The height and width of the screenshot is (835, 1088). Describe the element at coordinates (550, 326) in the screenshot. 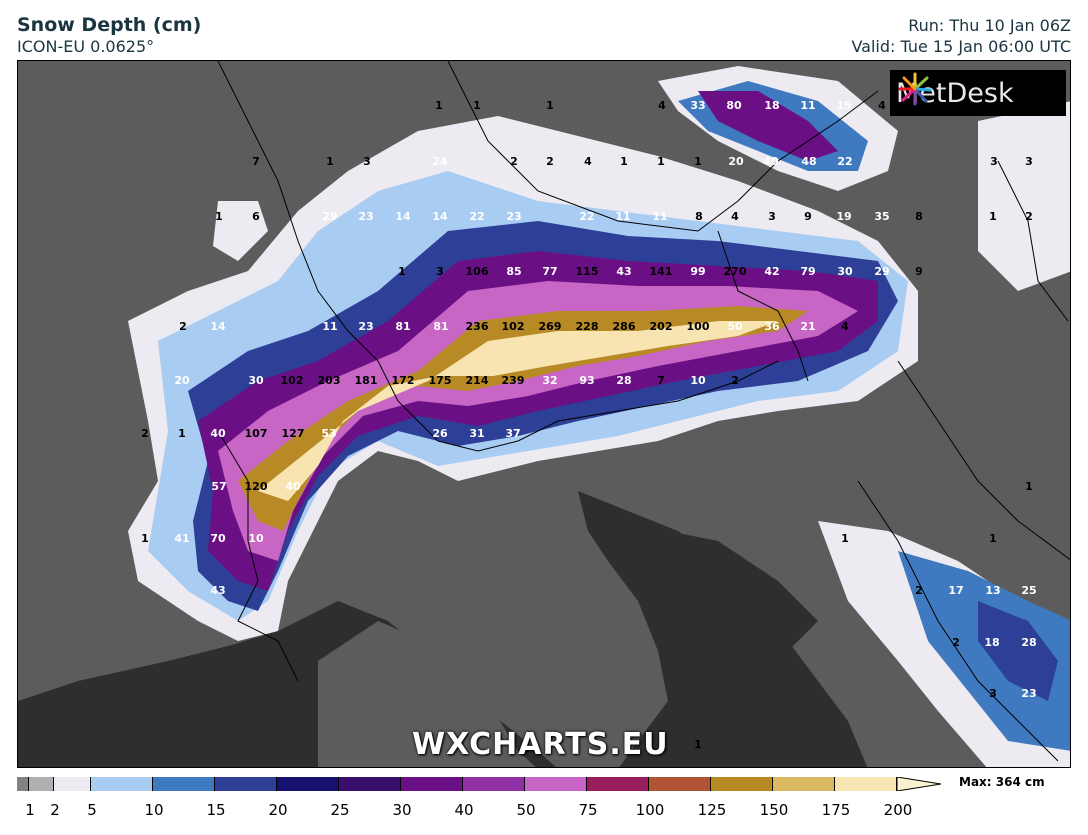

I see `snow-depth-value: 269` at that location.